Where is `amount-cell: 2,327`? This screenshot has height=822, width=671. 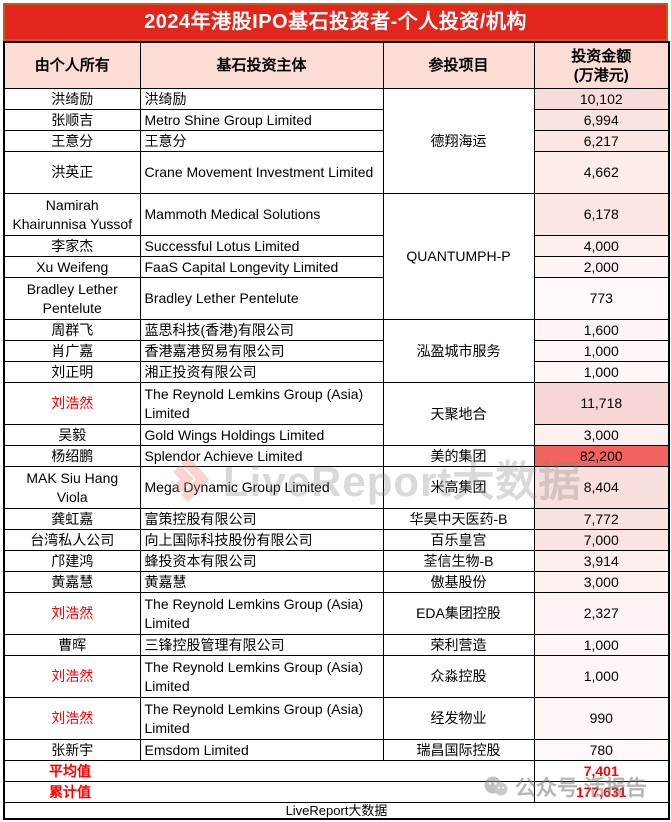
amount-cell: 2,327 is located at coordinates (601, 613).